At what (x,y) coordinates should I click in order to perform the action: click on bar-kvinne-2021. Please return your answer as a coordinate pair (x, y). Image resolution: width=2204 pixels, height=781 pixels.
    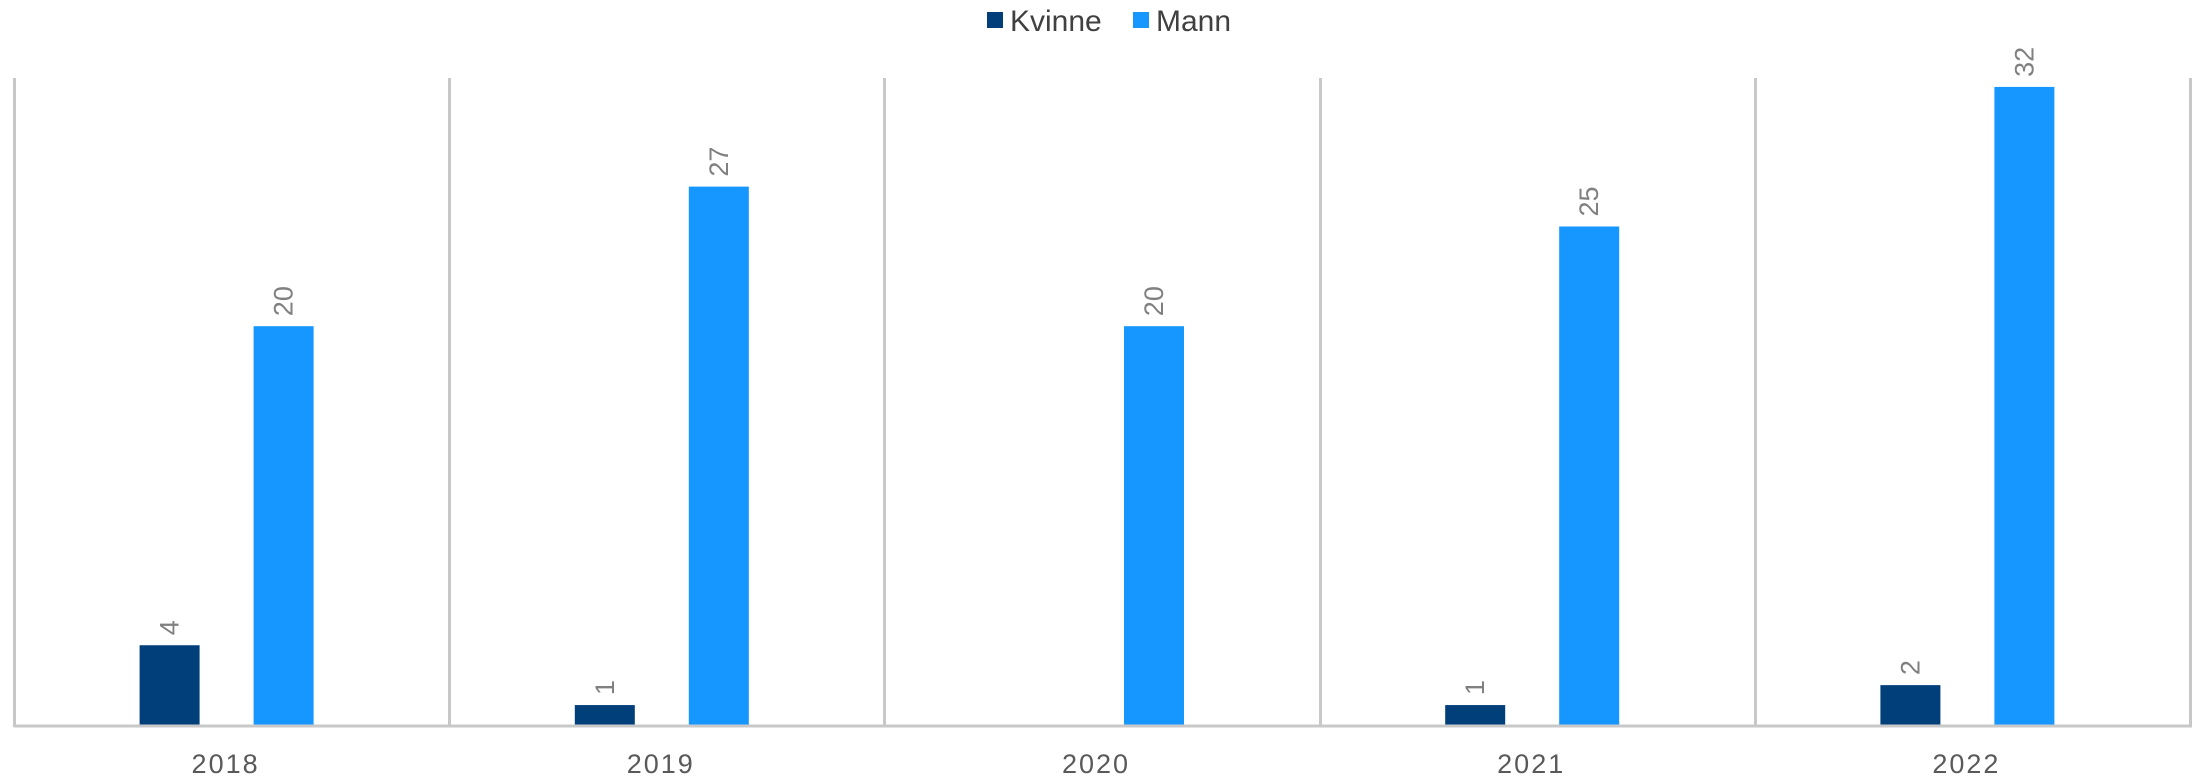
    Looking at the image, I should click on (1475, 715).